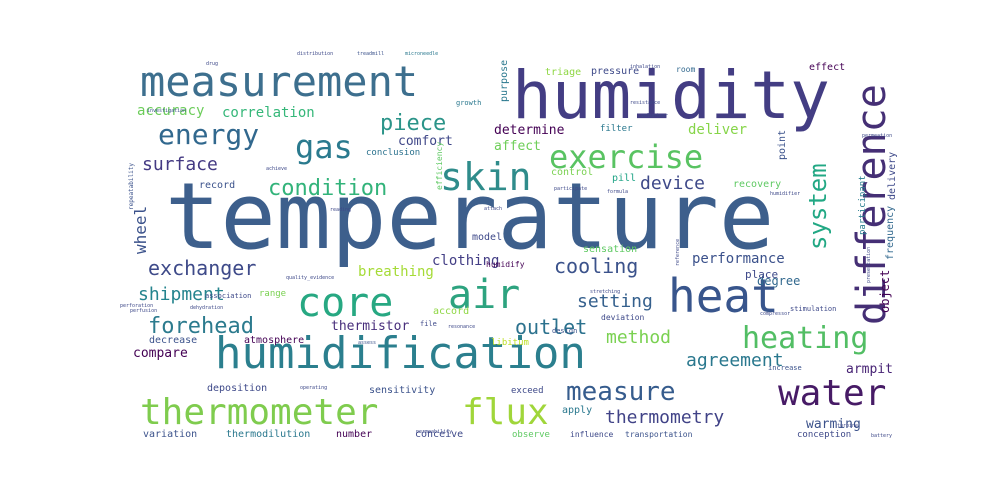  What do you see at coordinates (638, 337) in the screenshot?
I see `cloud-word: method` at bounding box center [638, 337].